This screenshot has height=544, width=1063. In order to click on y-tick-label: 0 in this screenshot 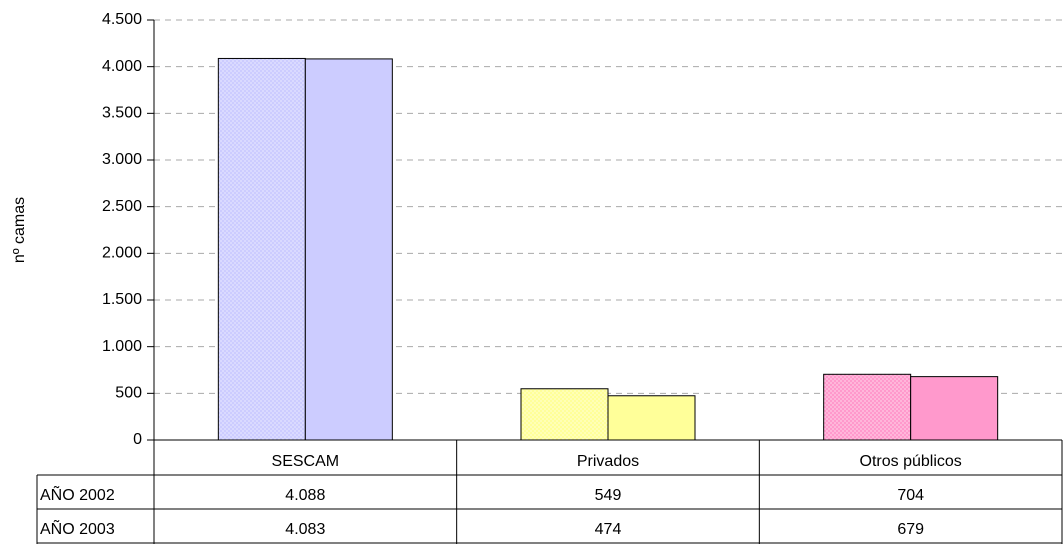, I will do `click(137, 439)`.